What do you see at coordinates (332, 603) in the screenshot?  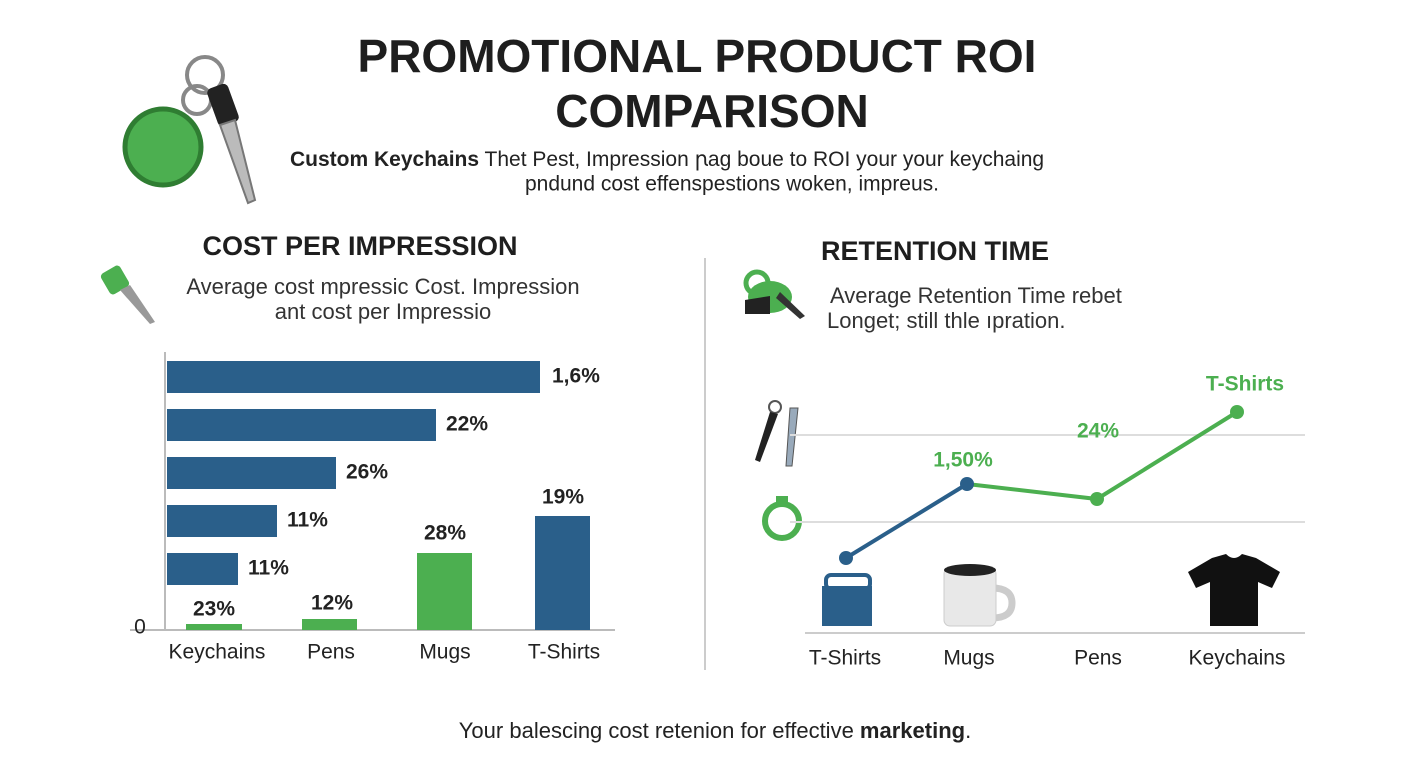 I see `column-label: 12%` at bounding box center [332, 603].